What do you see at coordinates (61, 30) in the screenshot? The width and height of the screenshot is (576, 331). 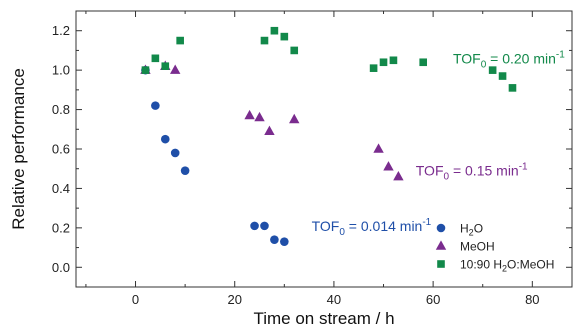 I see `y-tick-label: 1.2` at bounding box center [61, 30].